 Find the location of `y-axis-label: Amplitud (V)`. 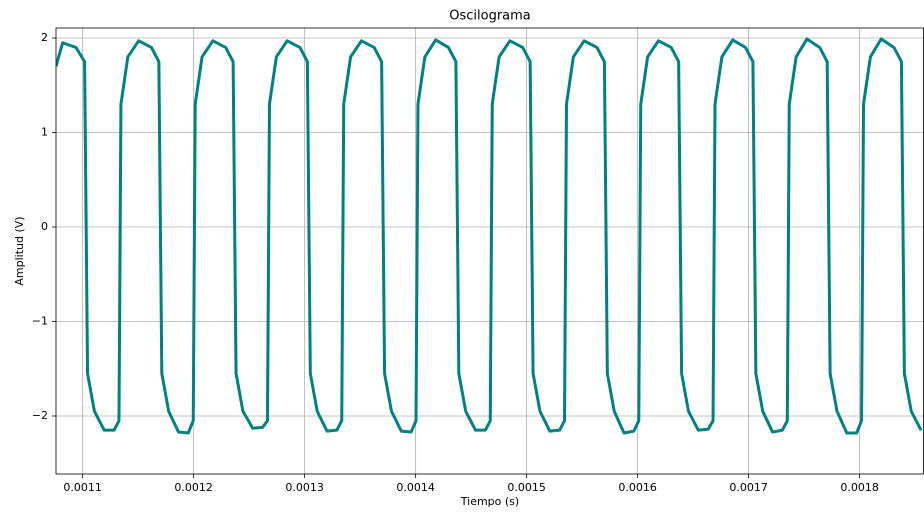

y-axis-label: Amplitud (V) is located at coordinates (19, 250).